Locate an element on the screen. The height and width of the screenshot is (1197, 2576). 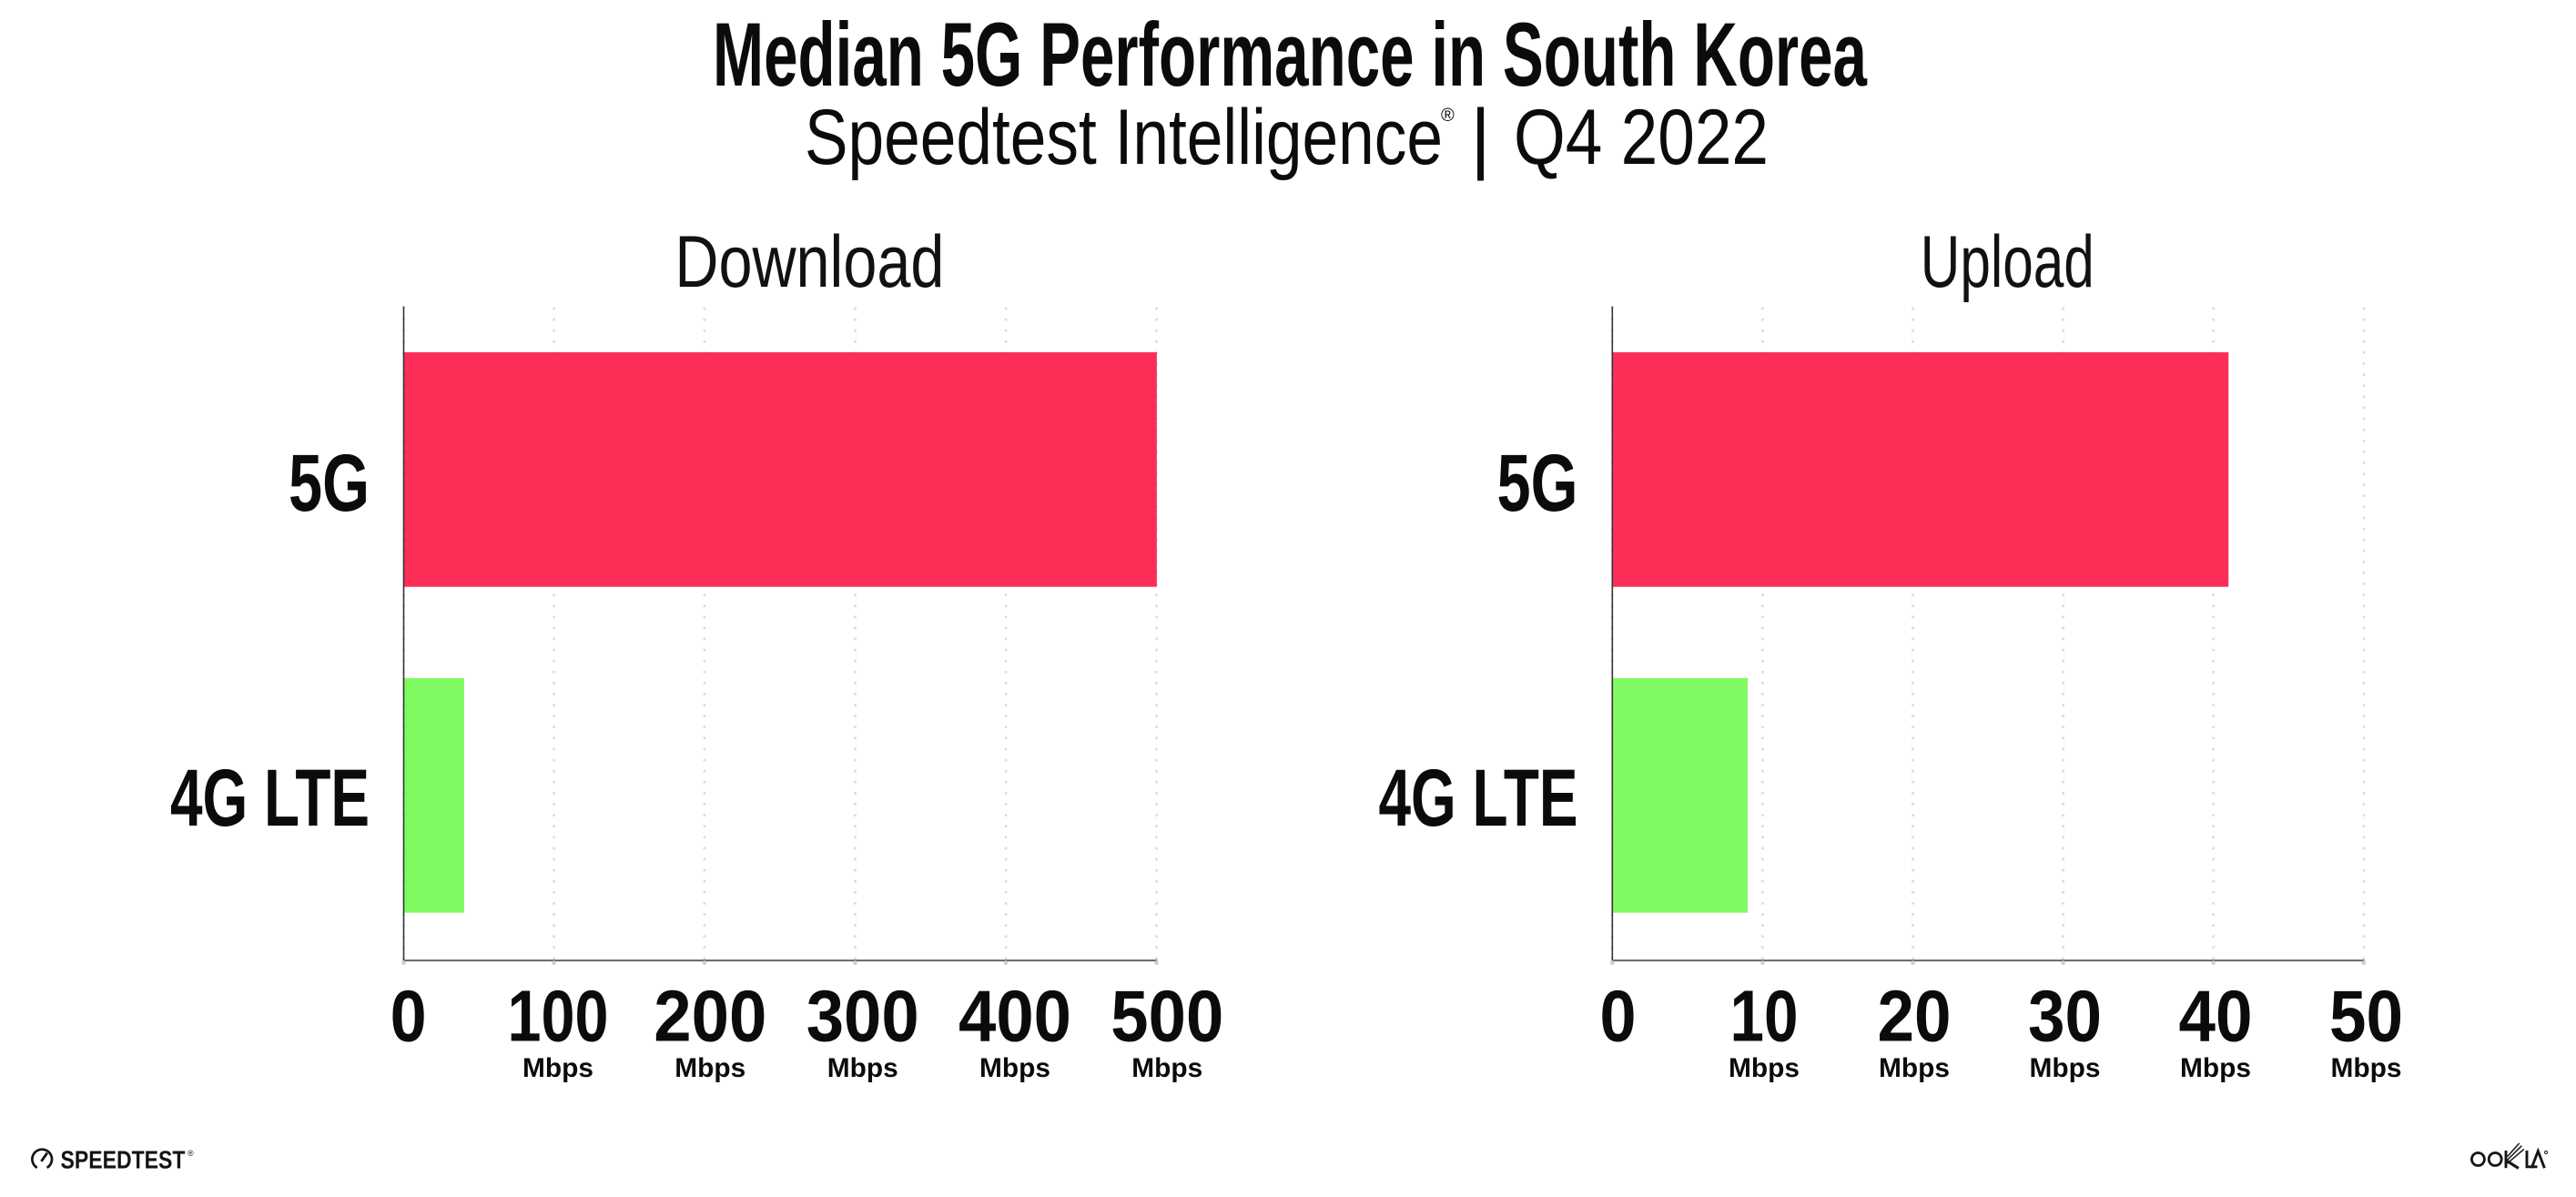
svg-text: Q4 2022 is located at coordinates (1641, 138).